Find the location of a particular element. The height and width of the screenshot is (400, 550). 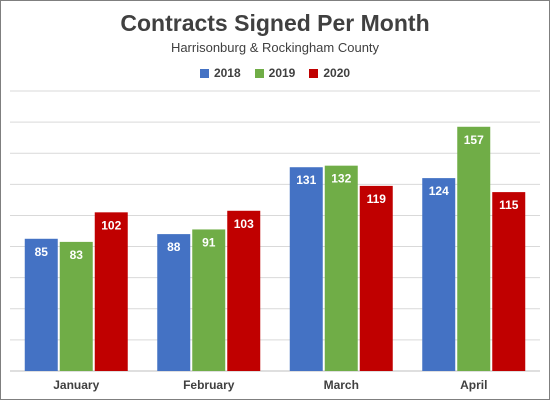

legend-item-2018: 2018 is located at coordinates (220, 73).